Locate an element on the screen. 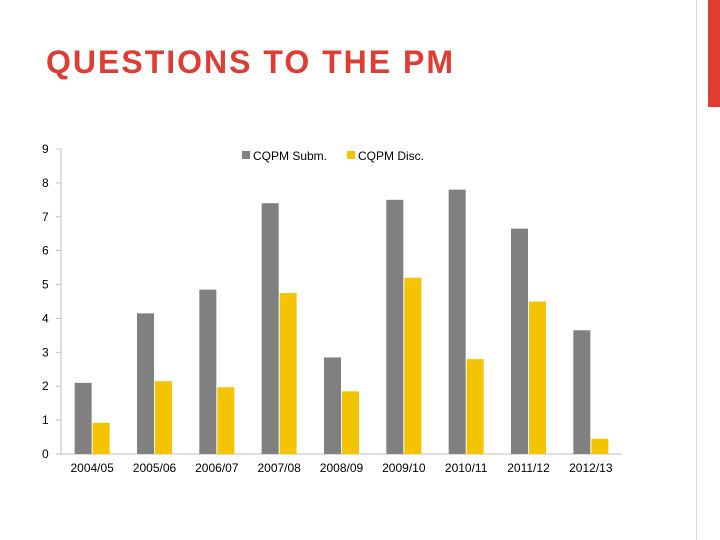 This screenshot has width=720, height=540. x-tick-label: 2004/05 is located at coordinates (92, 468).